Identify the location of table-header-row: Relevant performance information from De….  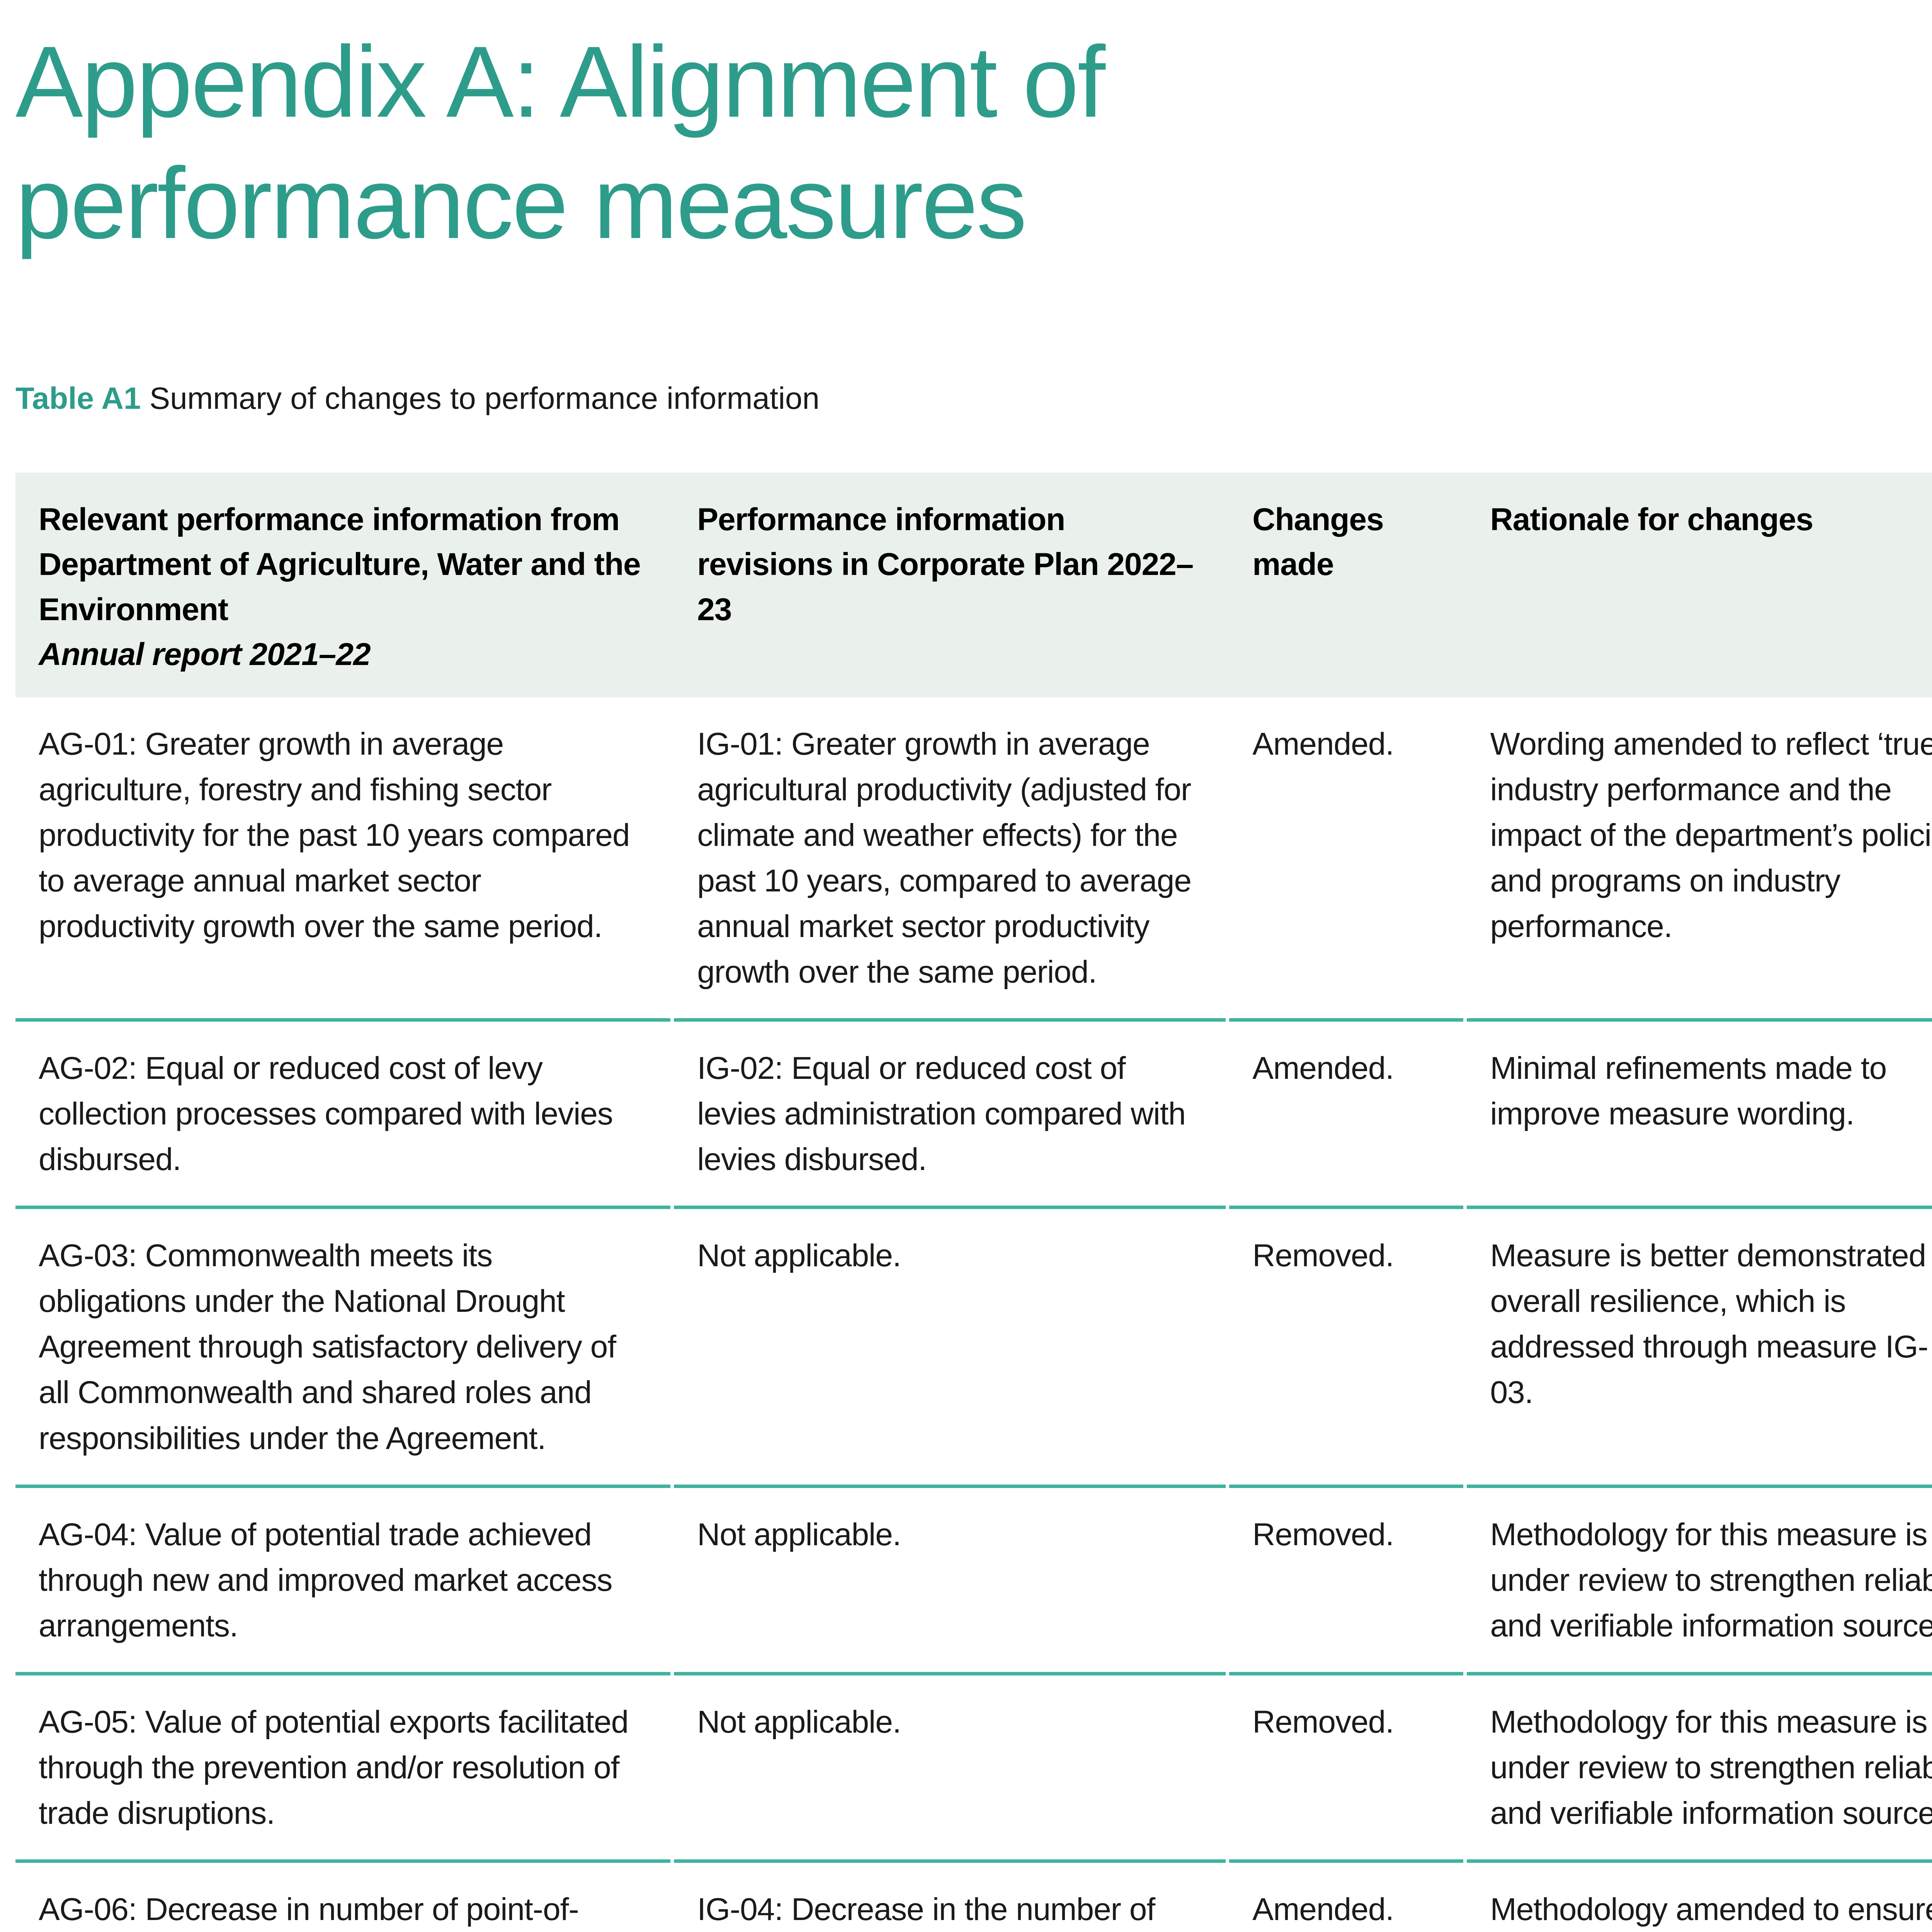
(974, 585).